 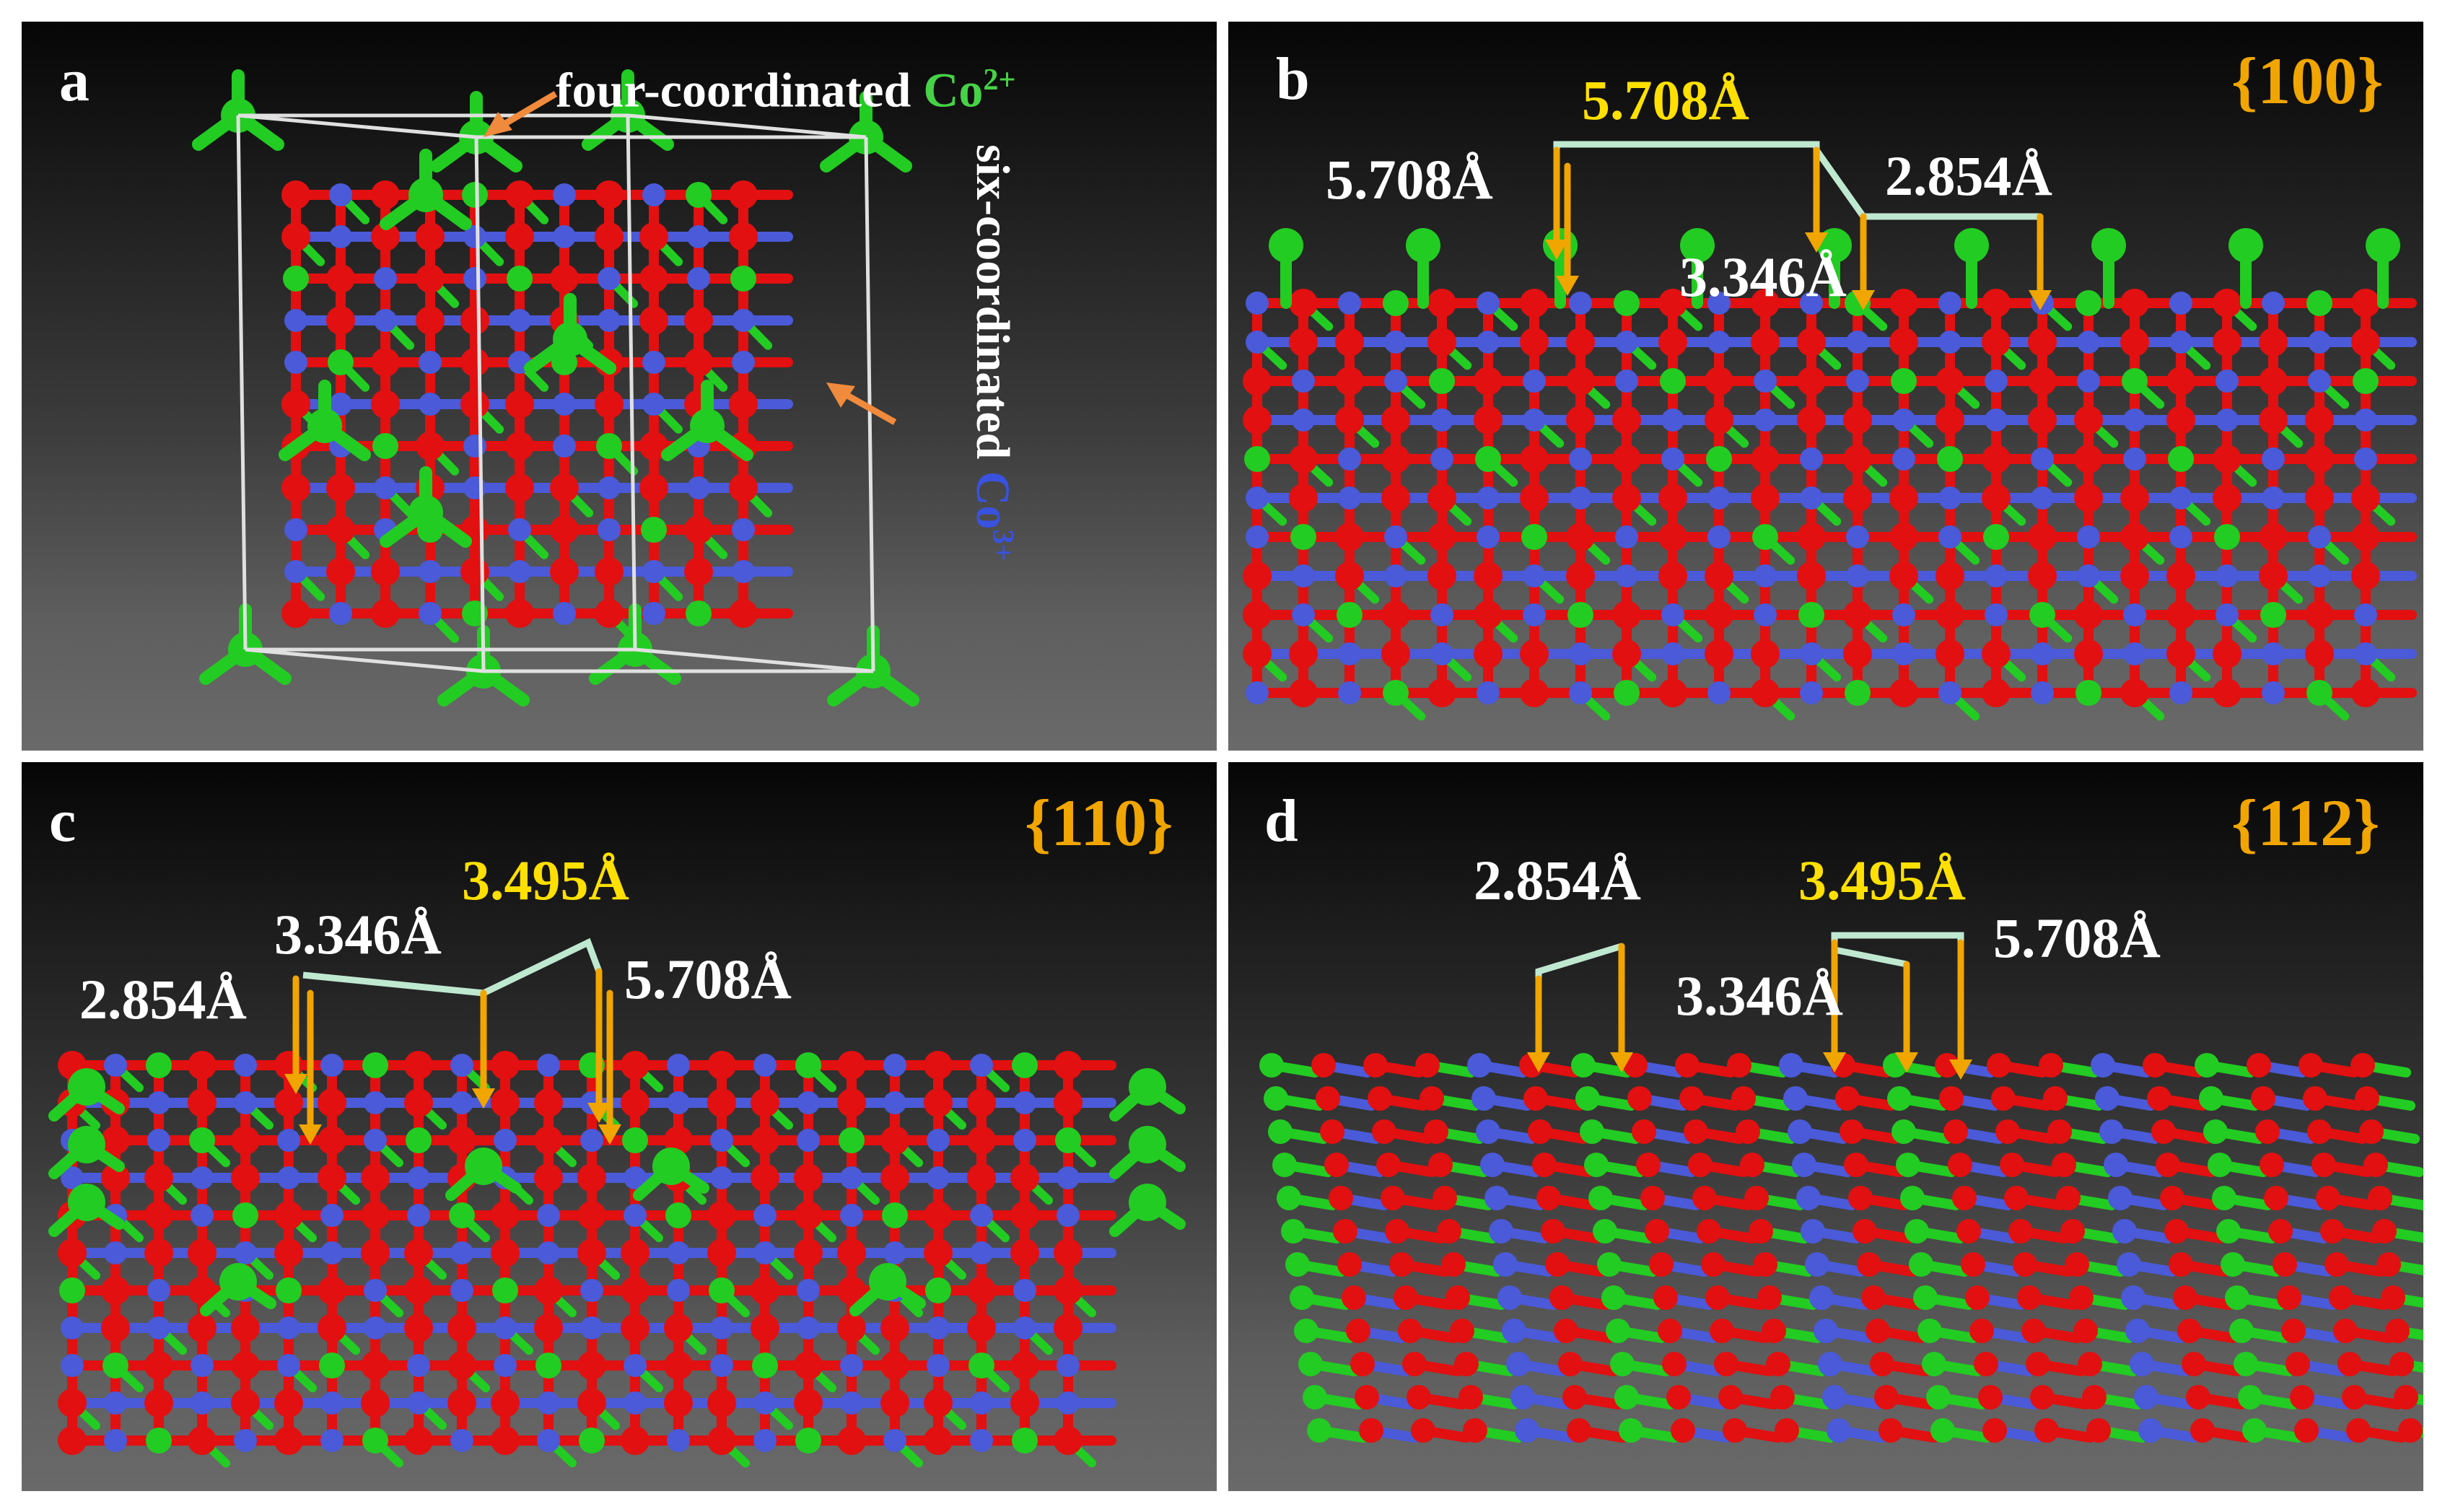 I want to click on four-coordinated-label: four-coordinated Co2+, so click(x=786, y=90).